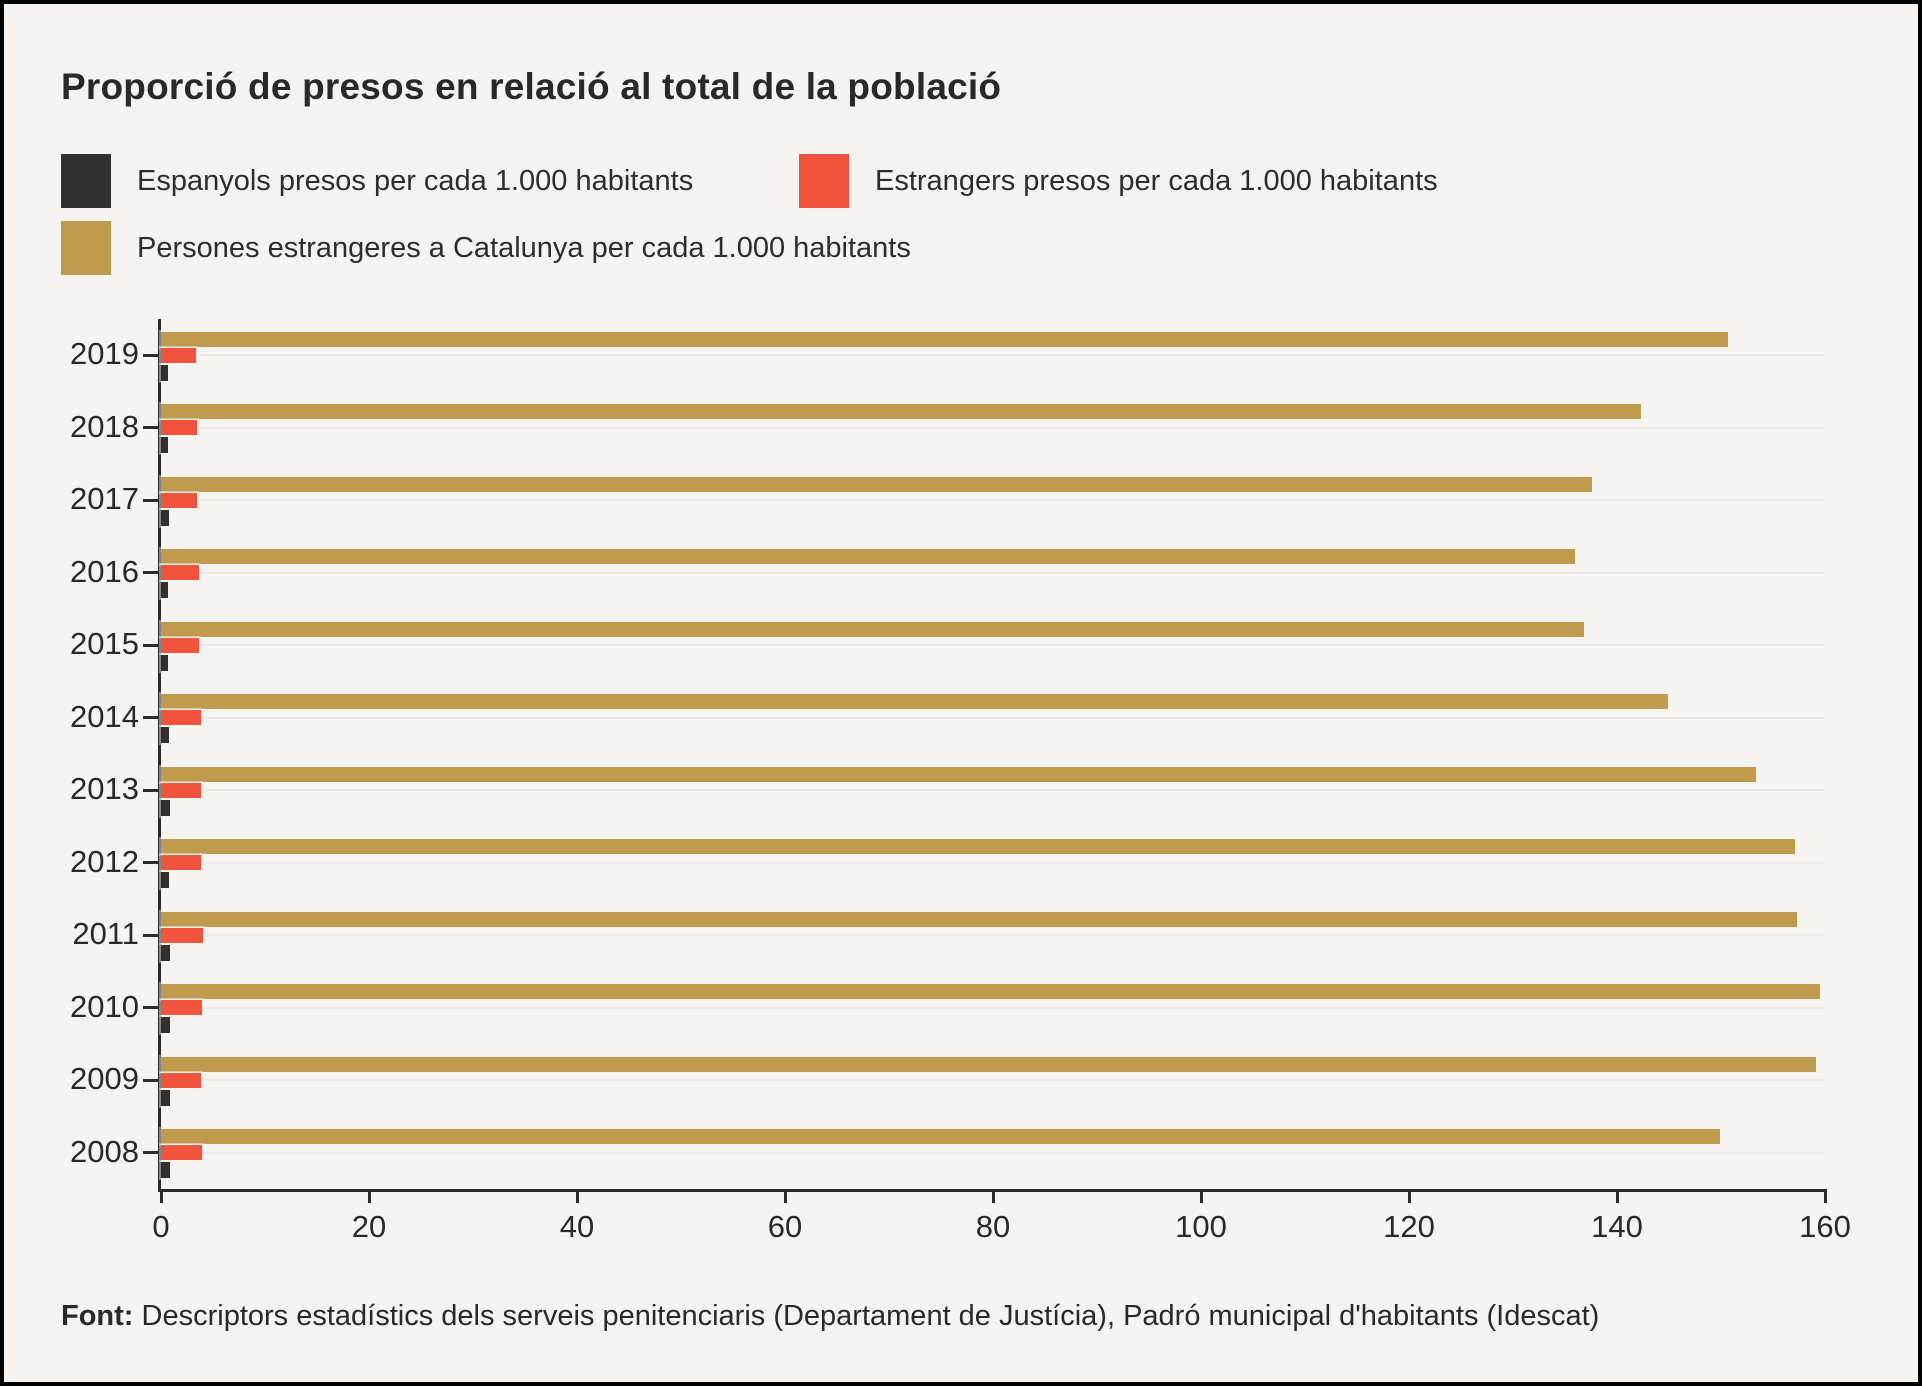 This screenshot has width=1922, height=1386. I want to click on y-axis-tick-2011, so click(150, 935).